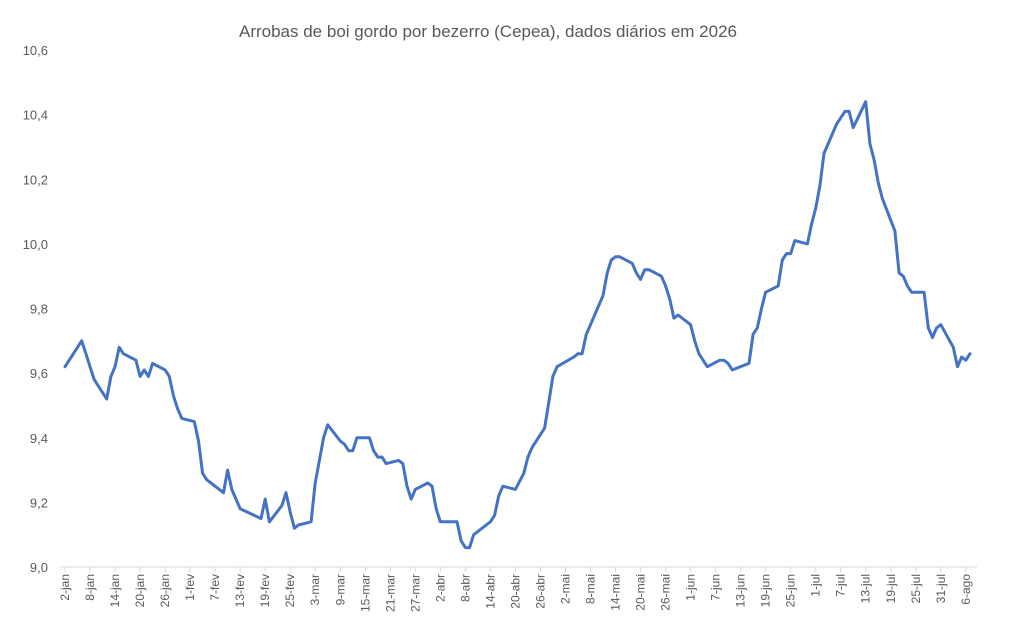  What do you see at coordinates (666, 592) in the screenshot?
I see `x-tick-label: 26-mai` at bounding box center [666, 592].